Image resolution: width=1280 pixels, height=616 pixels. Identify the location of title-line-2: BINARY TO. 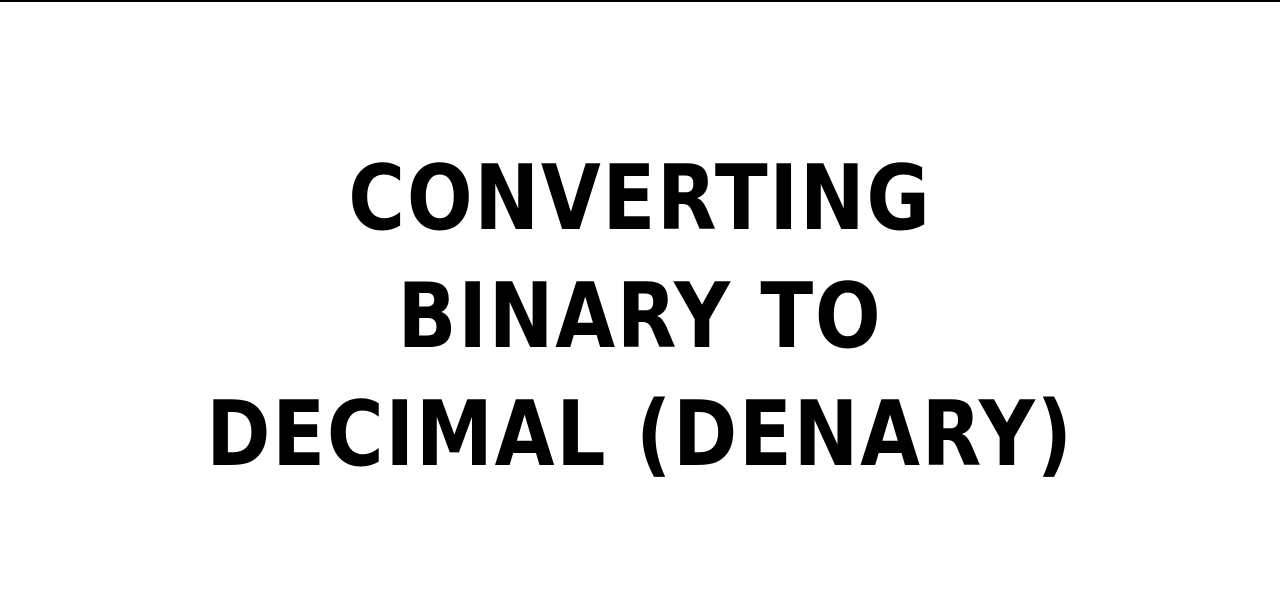
(640, 316).